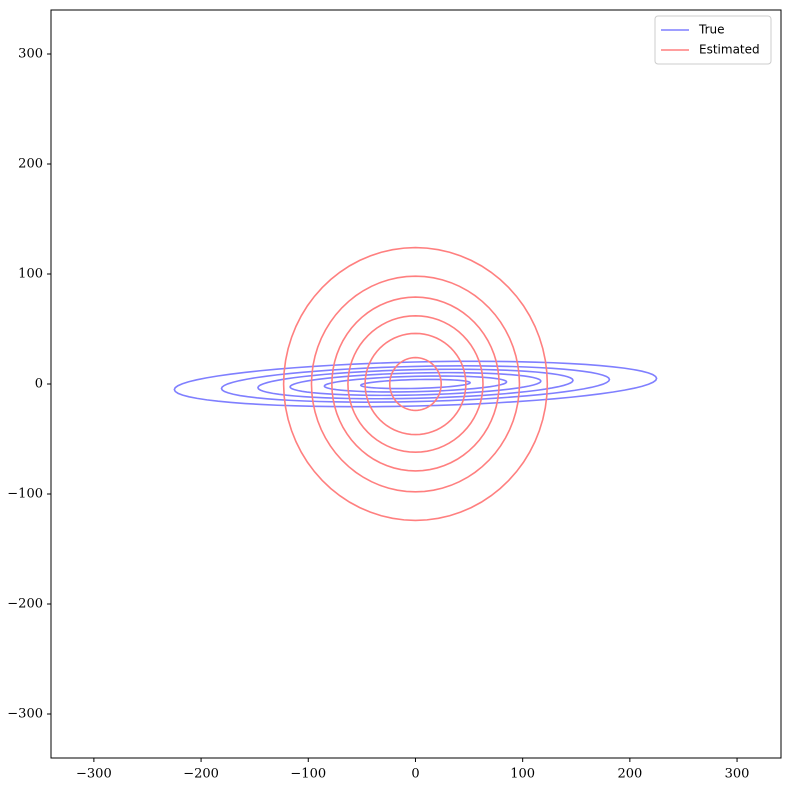  Describe the element at coordinates (729, 50) in the screenshot. I see `legend-label: Estimated` at that location.